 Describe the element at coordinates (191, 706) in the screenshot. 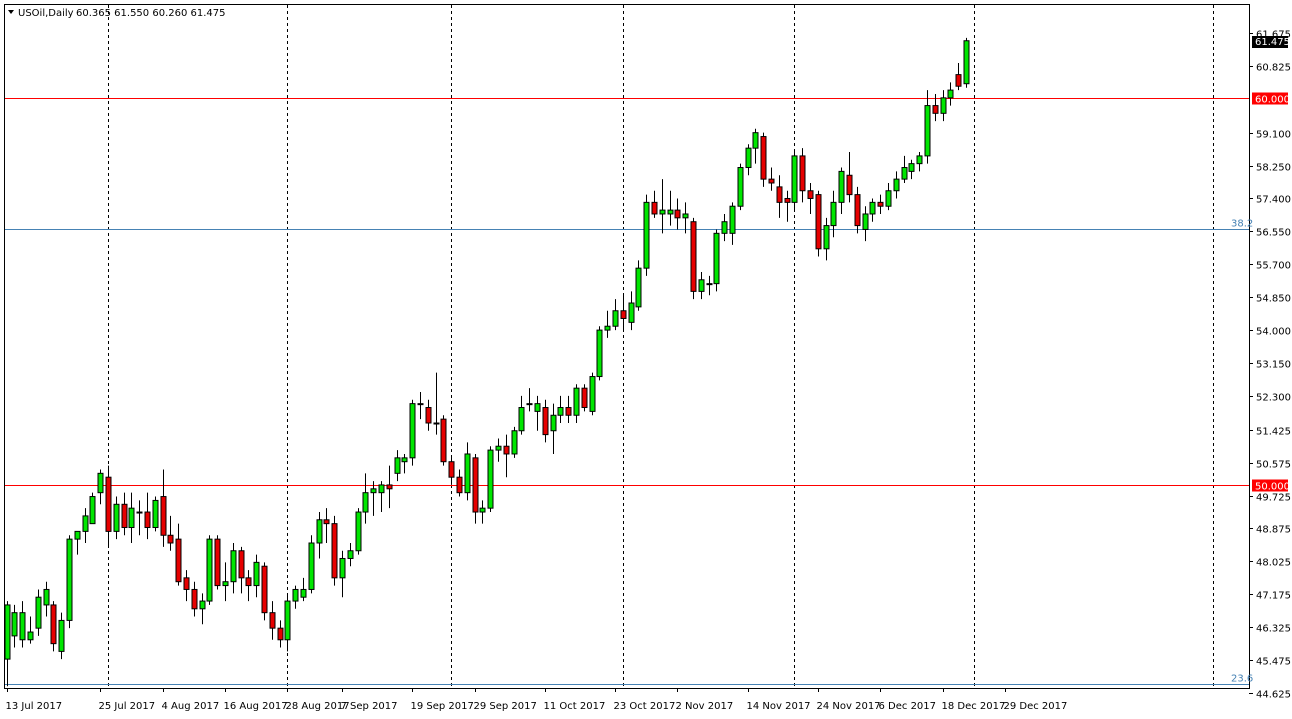

I see `x-tick-label-2: 4 Aug 2017` at that location.